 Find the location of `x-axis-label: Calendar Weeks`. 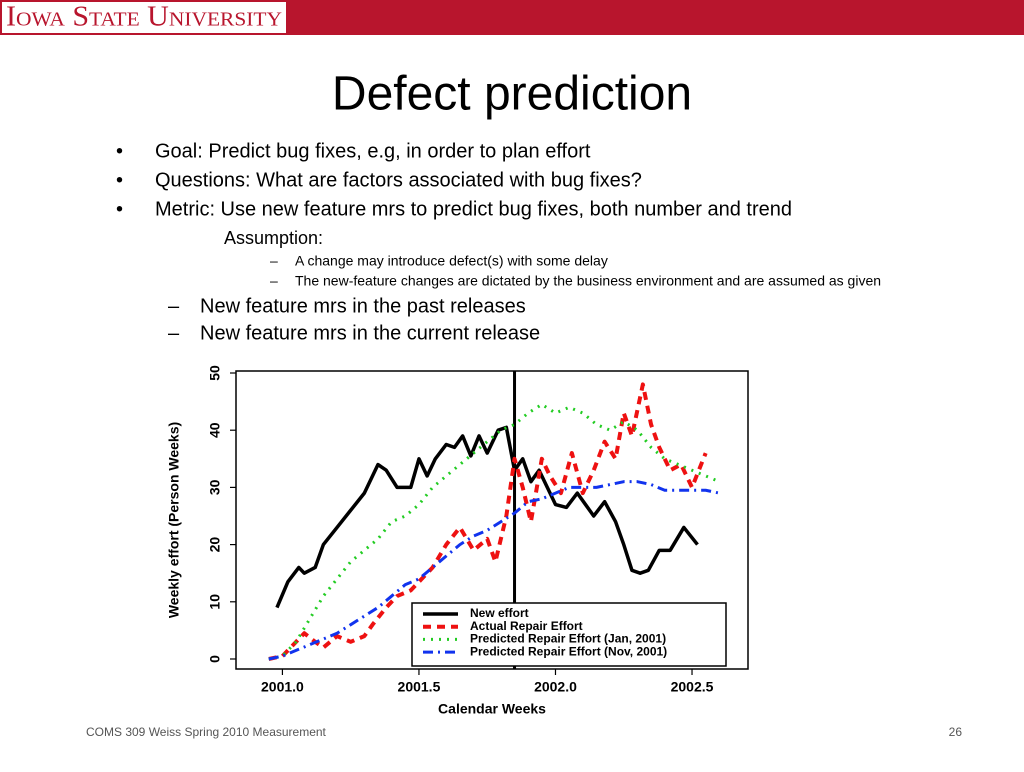

x-axis-label: Calendar Weeks is located at coordinates (492, 709).